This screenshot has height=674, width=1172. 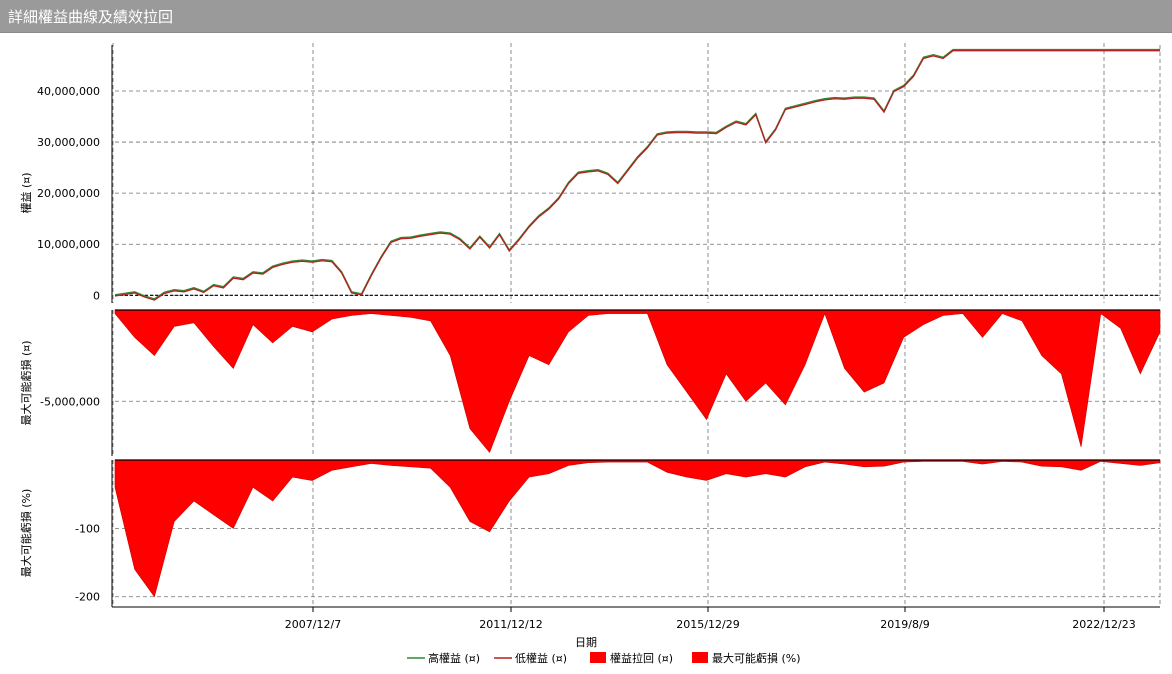 What do you see at coordinates (756, 658) in the screenshot?
I see `legend-label: 最大可能虧損 (%)` at bounding box center [756, 658].